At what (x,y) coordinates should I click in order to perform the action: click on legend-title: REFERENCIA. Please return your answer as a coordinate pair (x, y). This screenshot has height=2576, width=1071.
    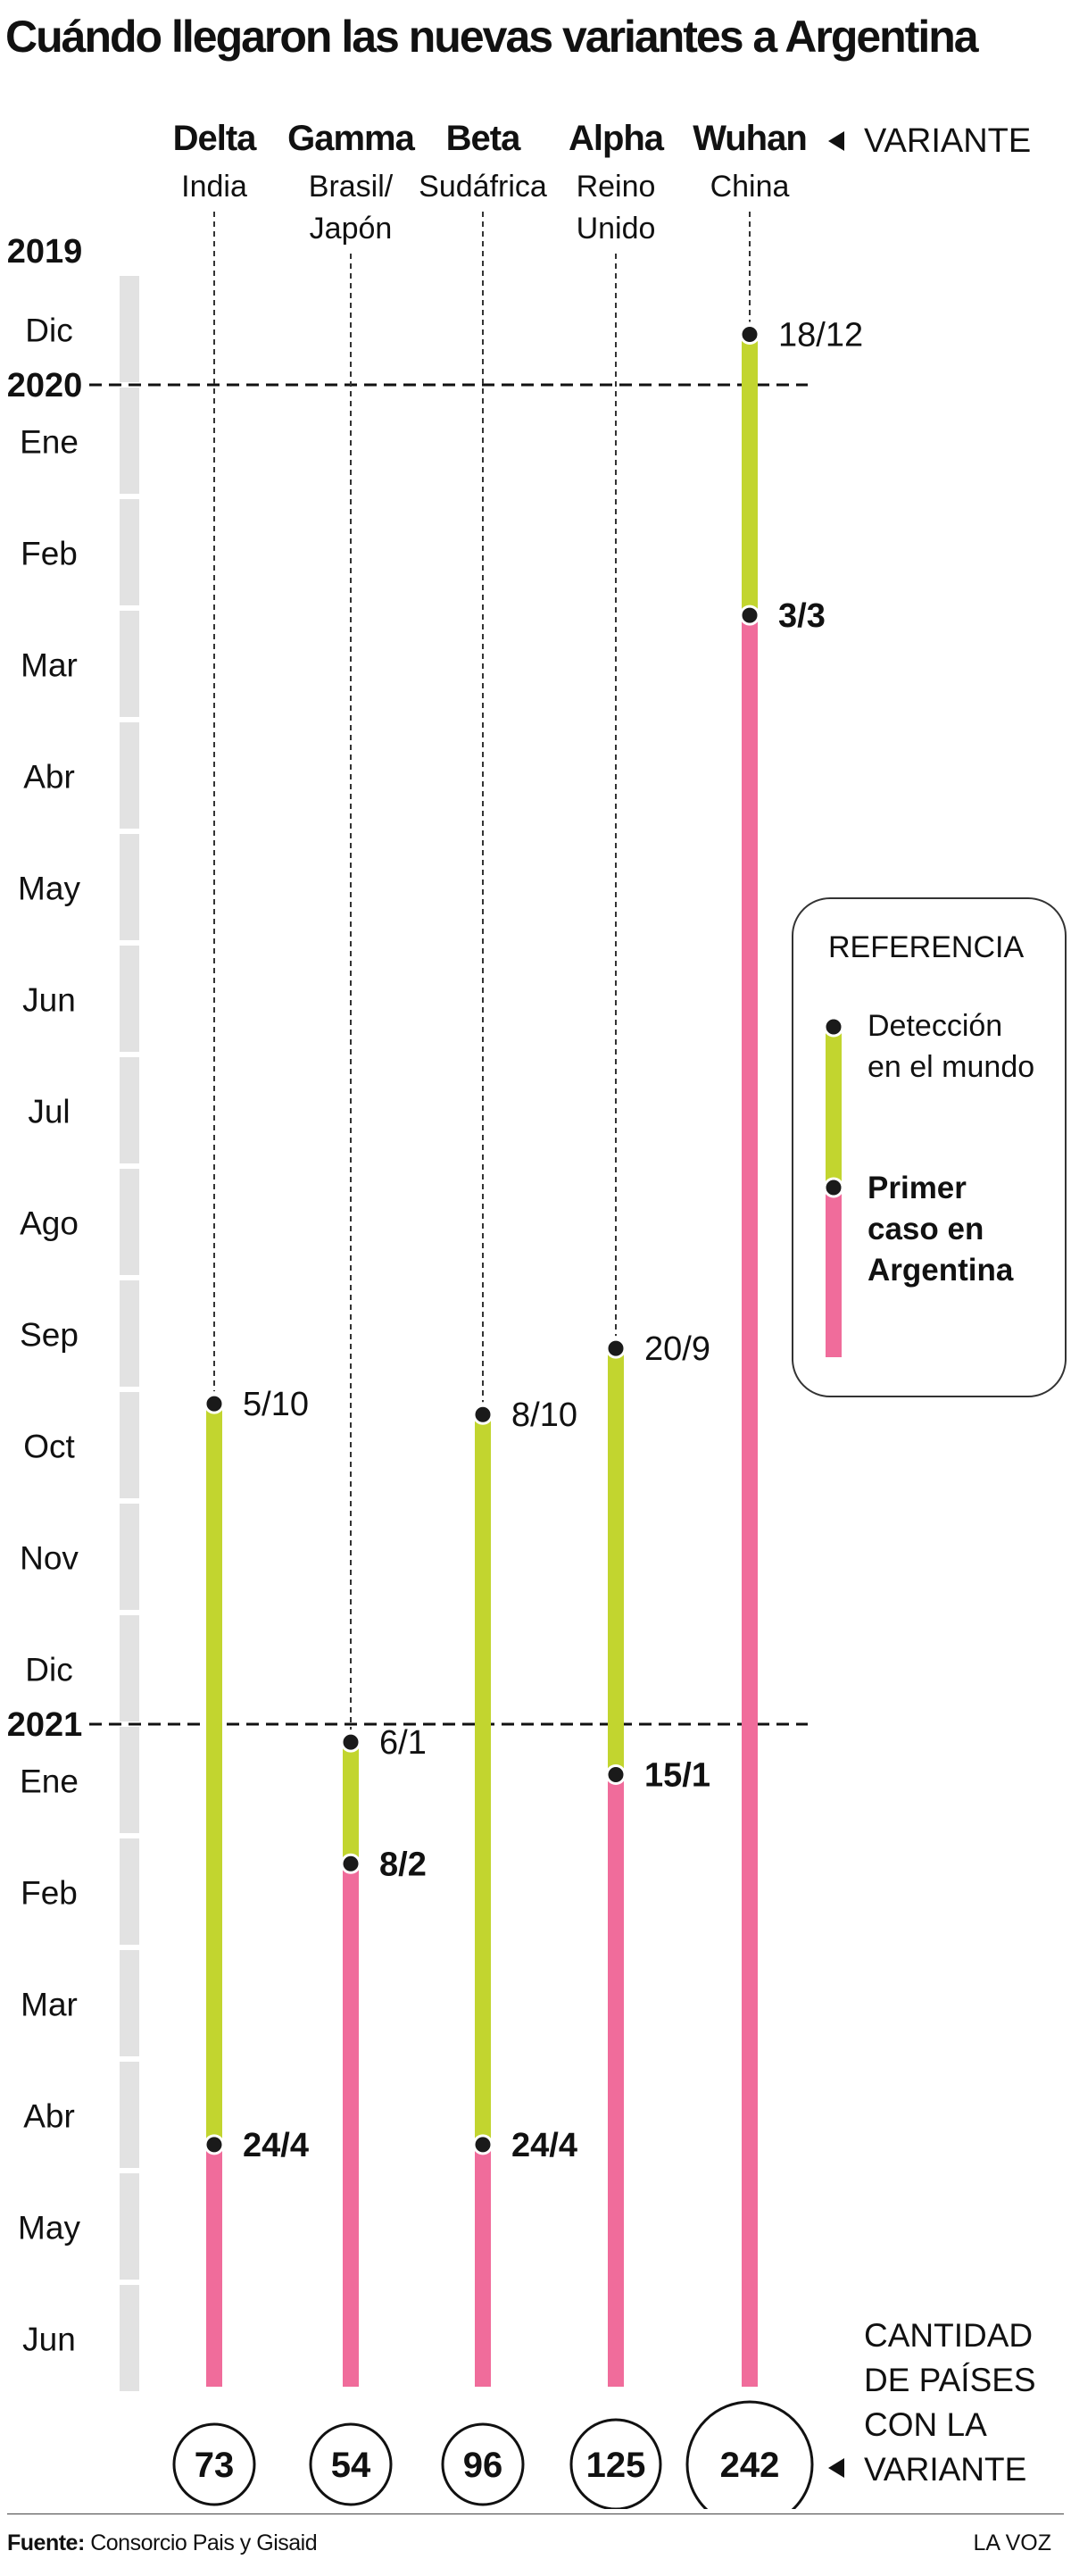
    Looking at the image, I should click on (926, 947).